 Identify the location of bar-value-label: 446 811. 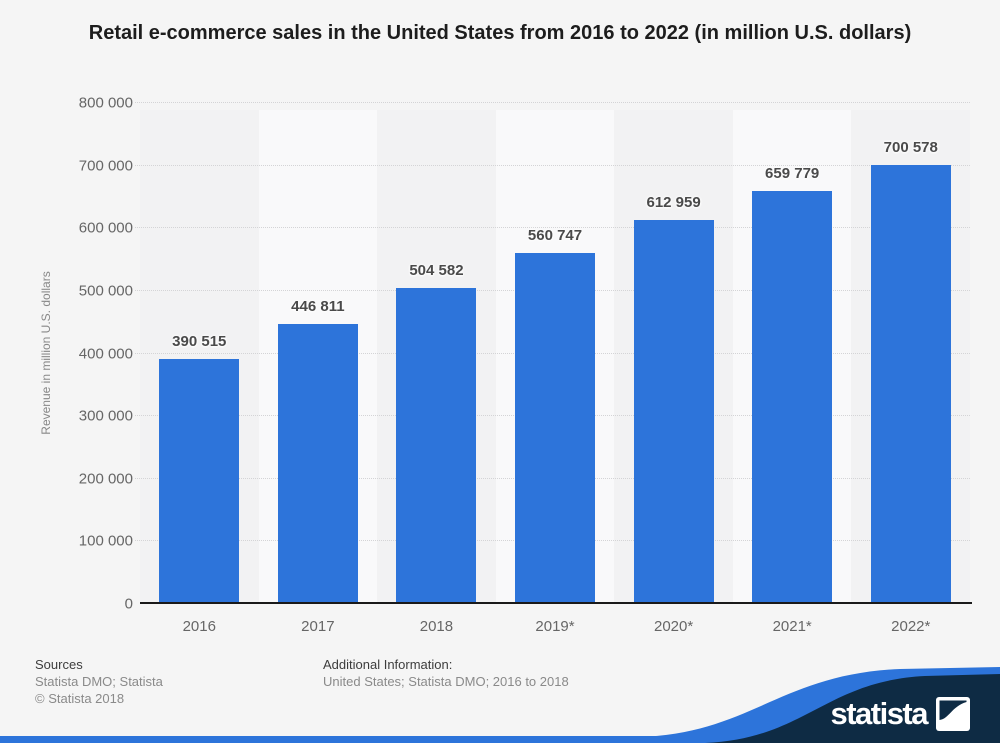
(318, 306).